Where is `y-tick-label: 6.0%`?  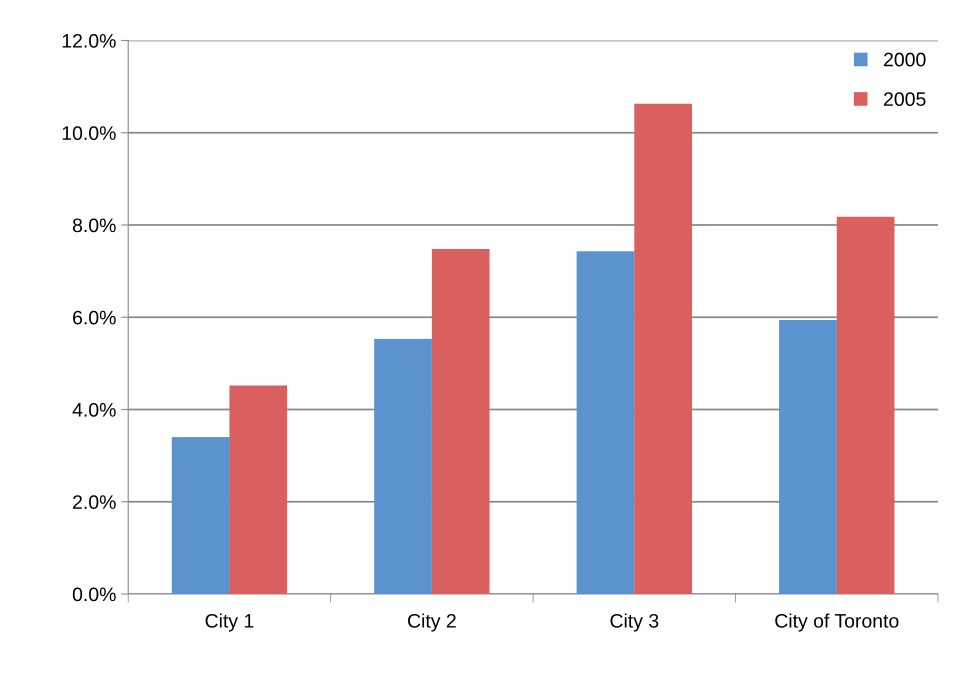 y-tick-label: 6.0% is located at coordinates (94, 317).